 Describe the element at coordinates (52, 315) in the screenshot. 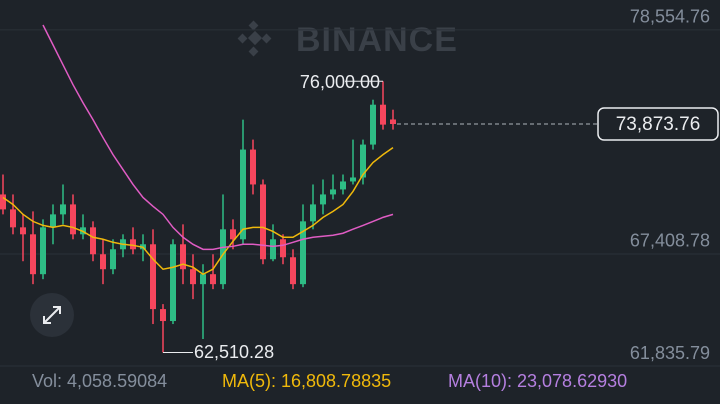

I see `expand-button` at that location.